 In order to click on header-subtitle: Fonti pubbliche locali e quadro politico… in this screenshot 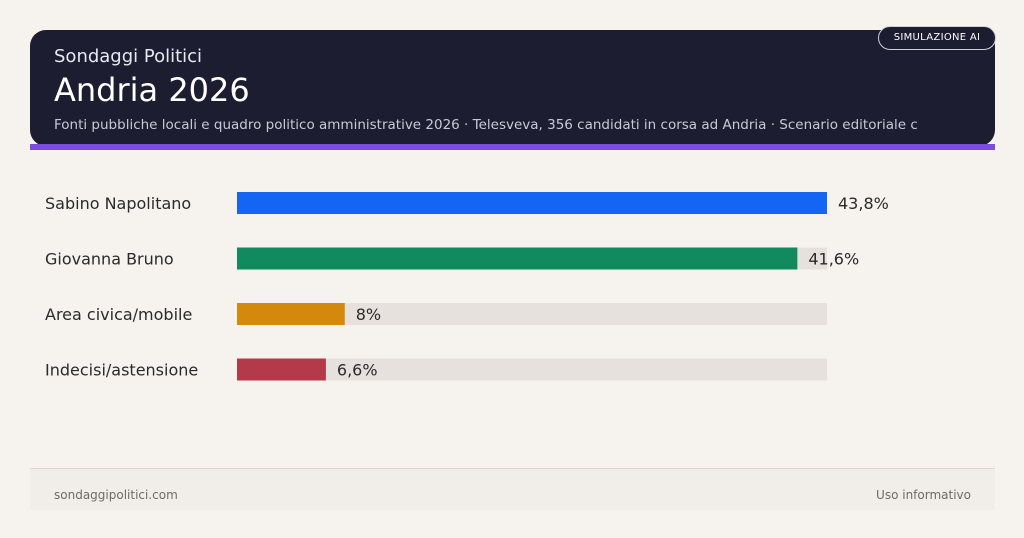, I will do `click(486, 125)`.